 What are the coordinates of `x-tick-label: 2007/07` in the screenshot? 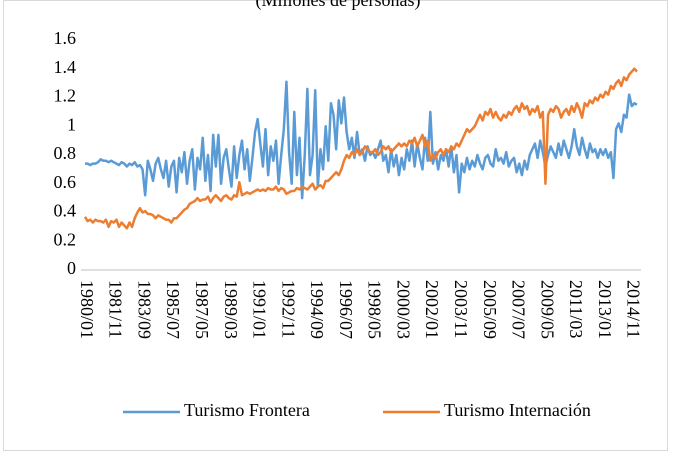 It's located at (519, 309).